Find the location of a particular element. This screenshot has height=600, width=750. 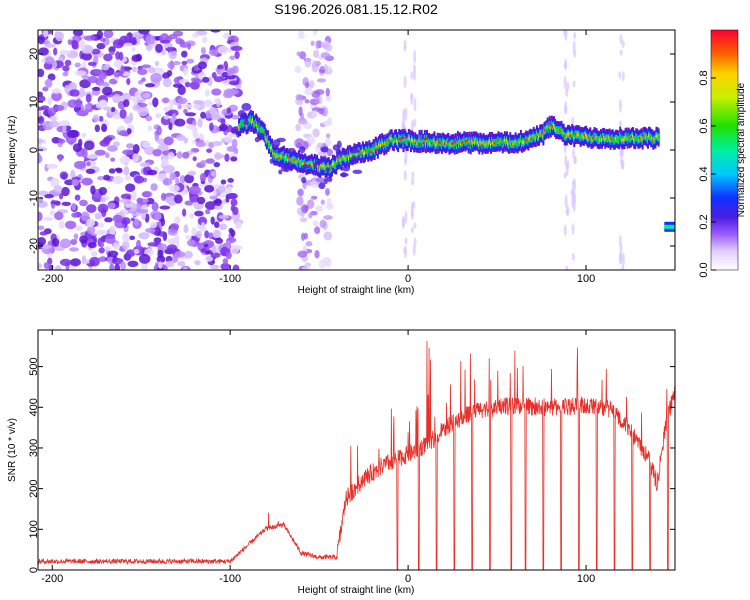

y-tick-label: 500 is located at coordinates (34, 366).